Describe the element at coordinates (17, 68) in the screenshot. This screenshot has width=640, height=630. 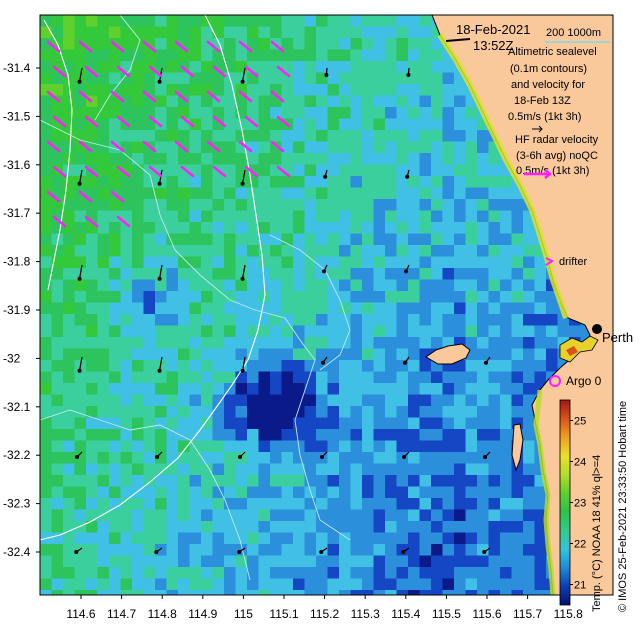
I see `lat-tick-label: -31.4` at that location.